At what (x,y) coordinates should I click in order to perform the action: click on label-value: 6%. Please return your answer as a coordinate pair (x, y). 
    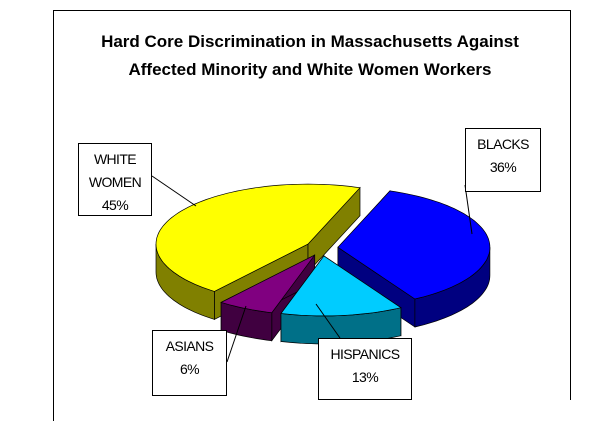
    Looking at the image, I should click on (189, 369).